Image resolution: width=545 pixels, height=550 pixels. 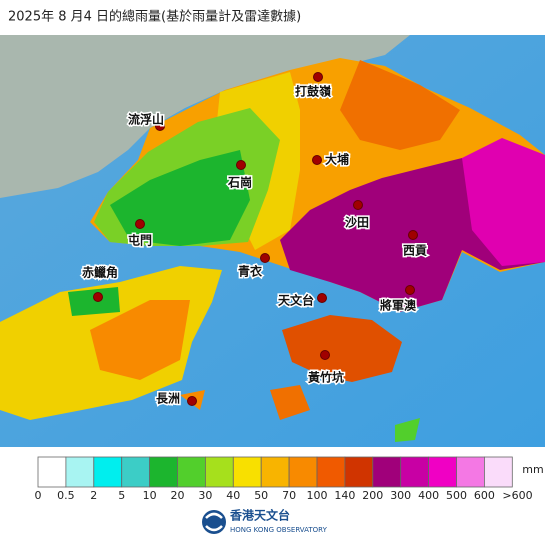 I want to click on legend-label: 600, so click(x=484, y=495).